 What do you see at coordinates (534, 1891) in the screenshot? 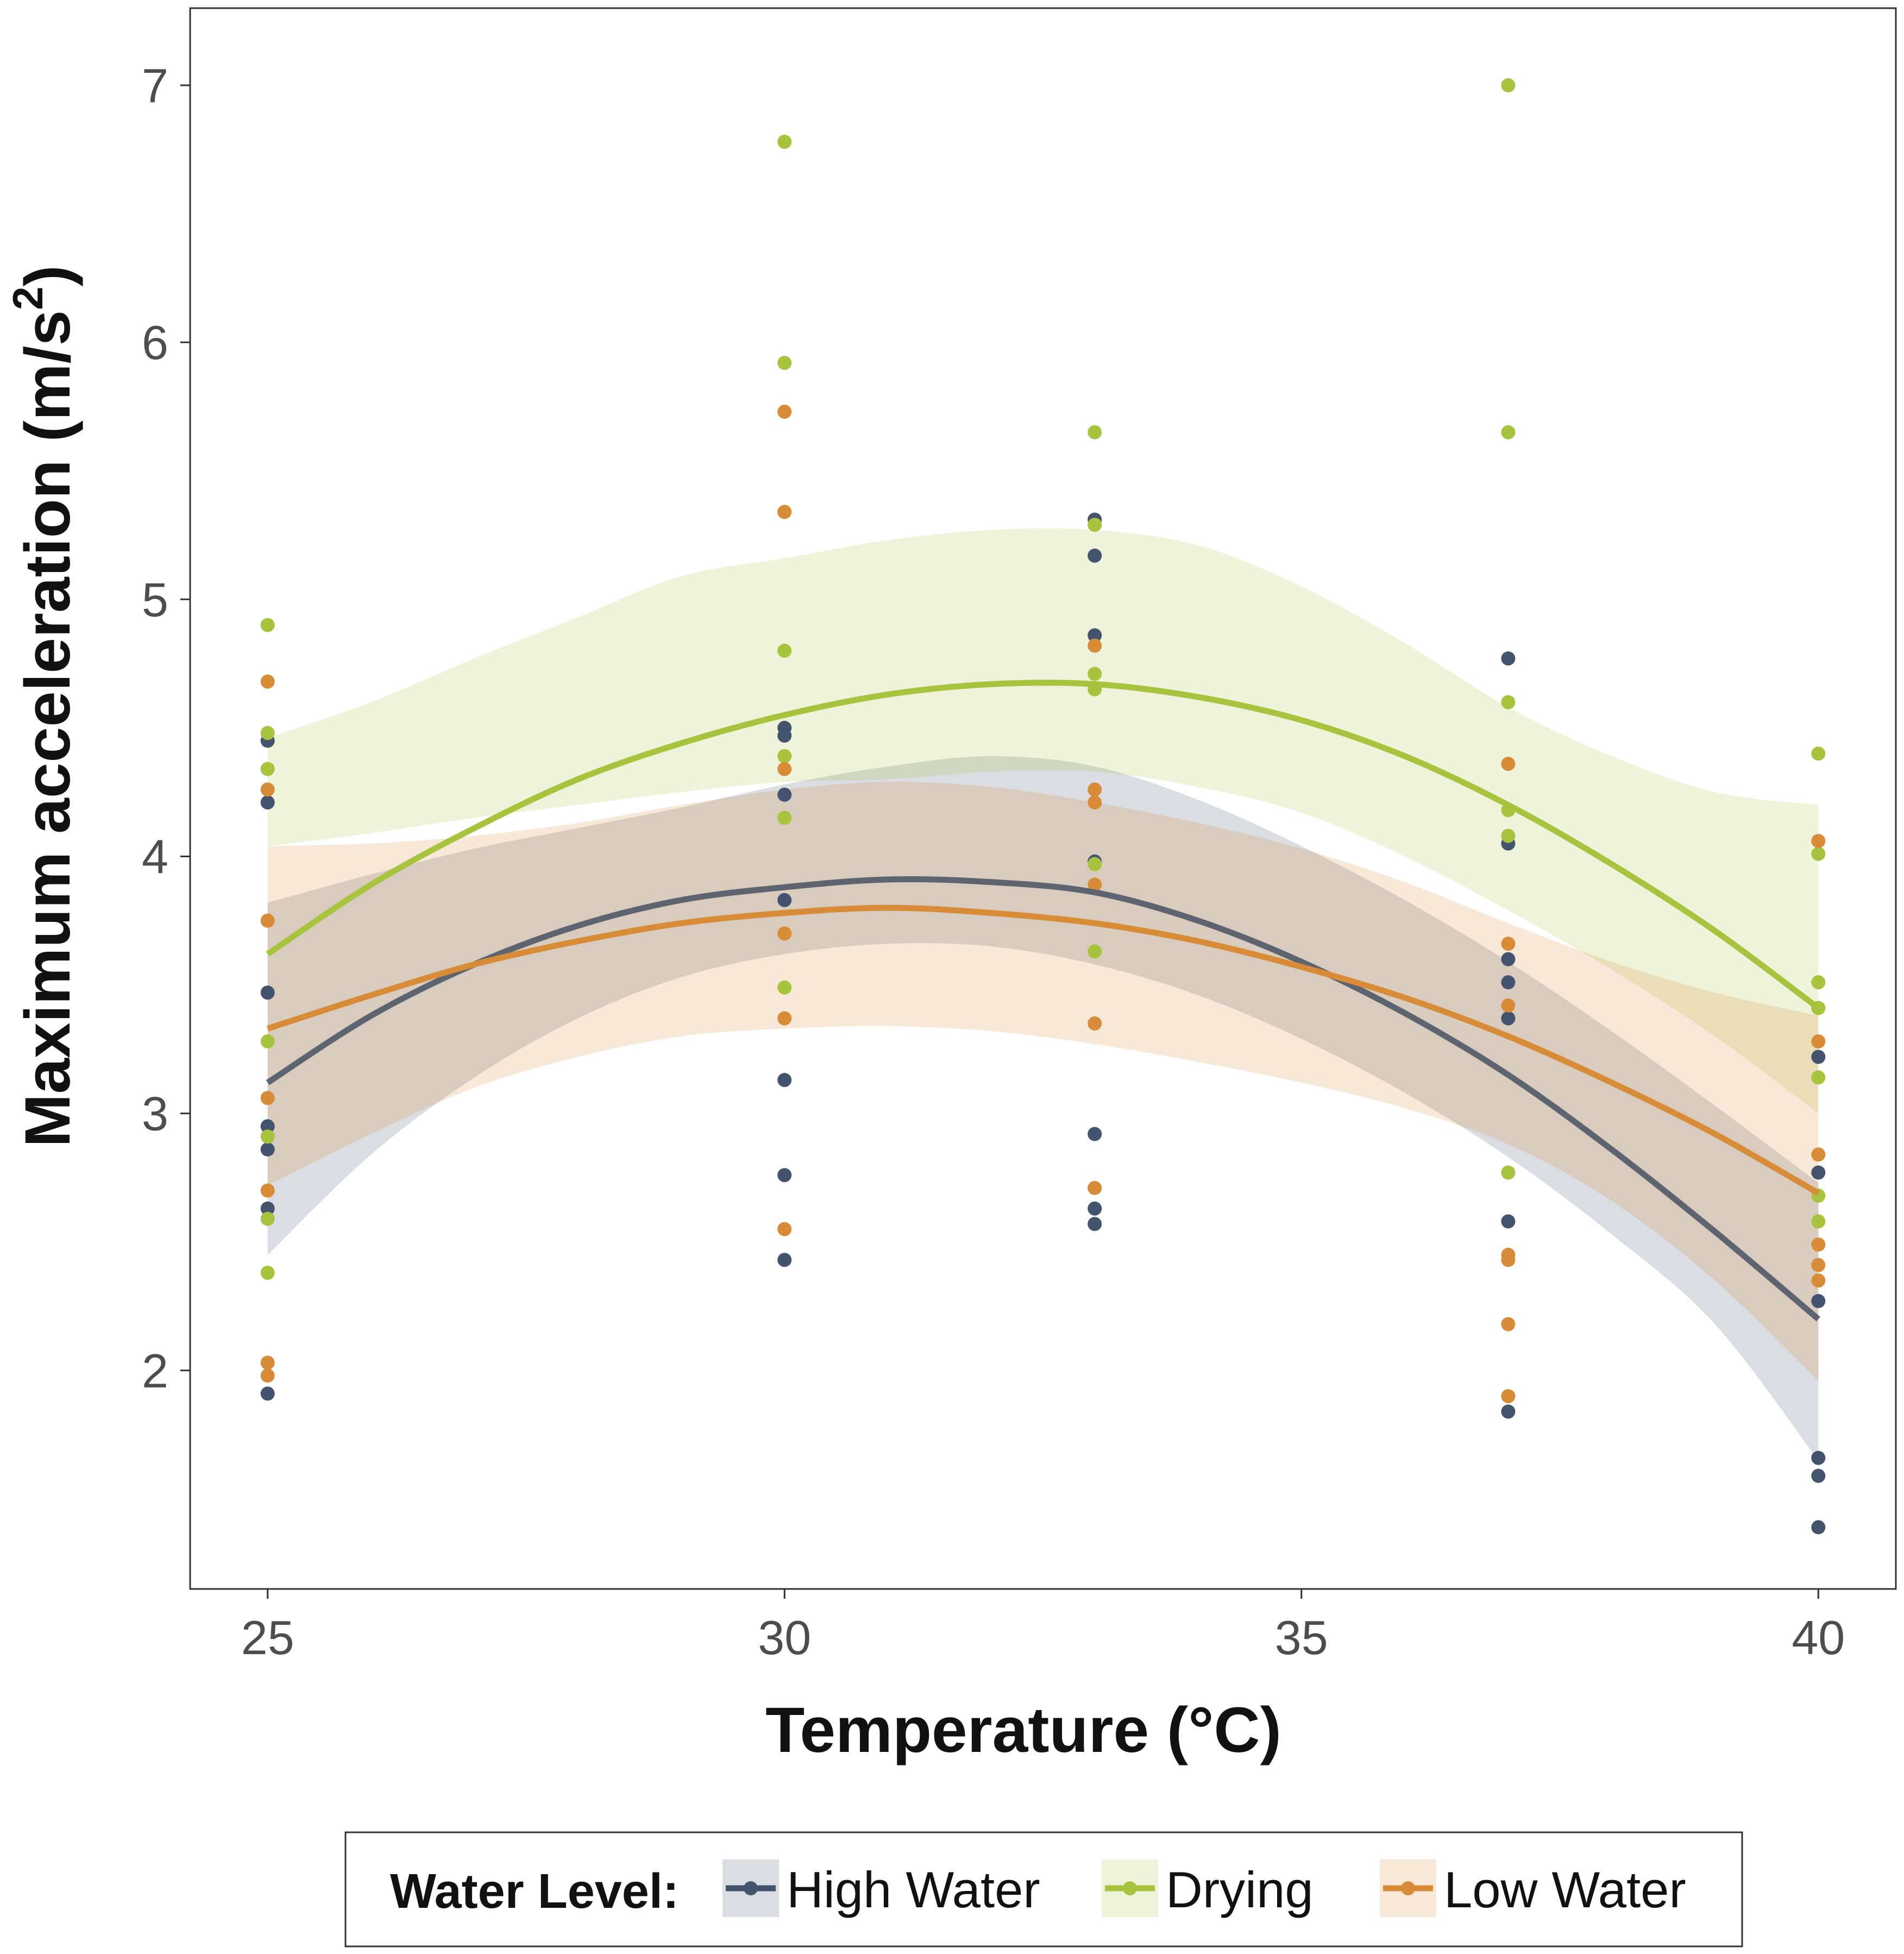
I see `legend-title: Water Level:` at bounding box center [534, 1891].